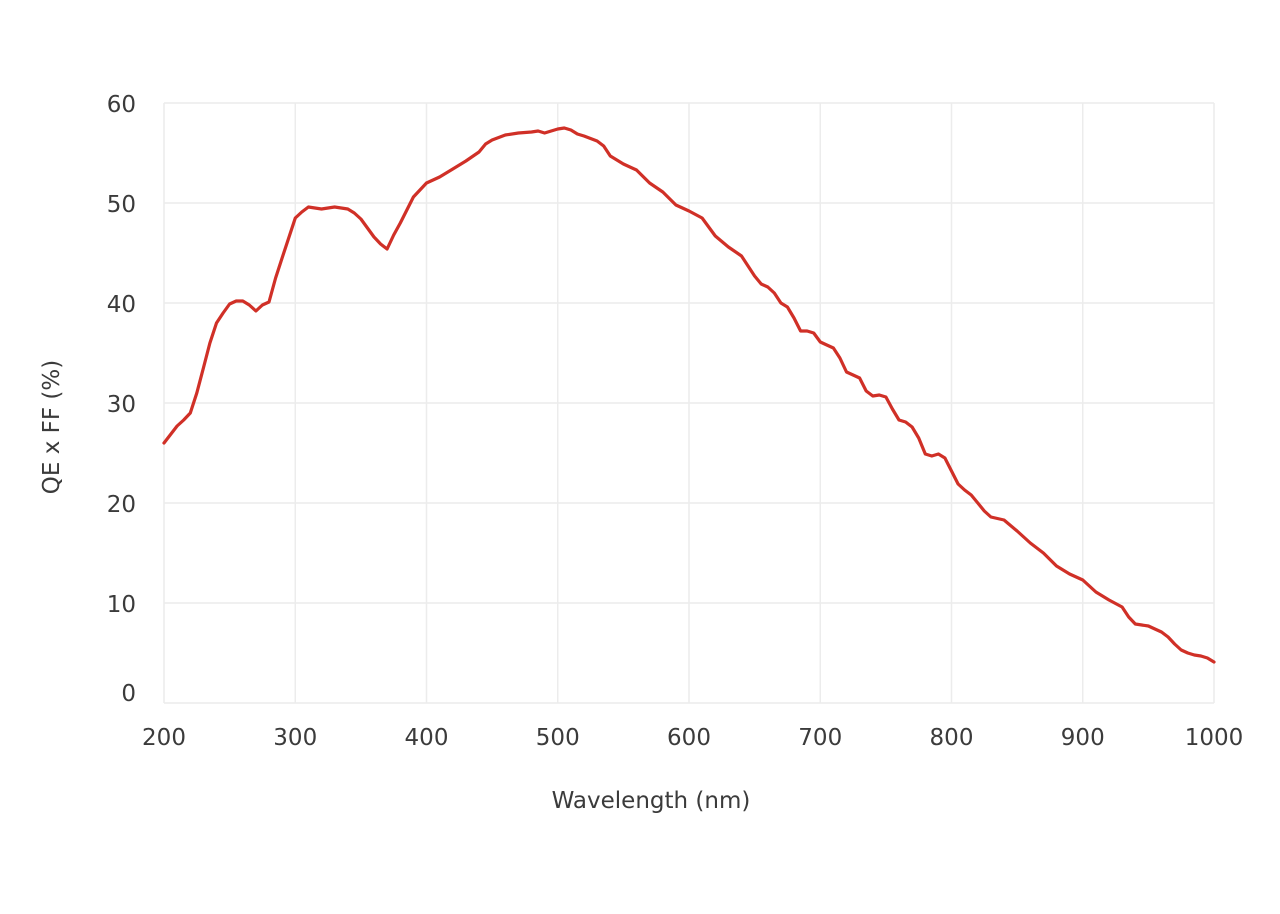  Describe the element at coordinates (164, 738) in the screenshot. I see `x-tick-label: 200` at that location.